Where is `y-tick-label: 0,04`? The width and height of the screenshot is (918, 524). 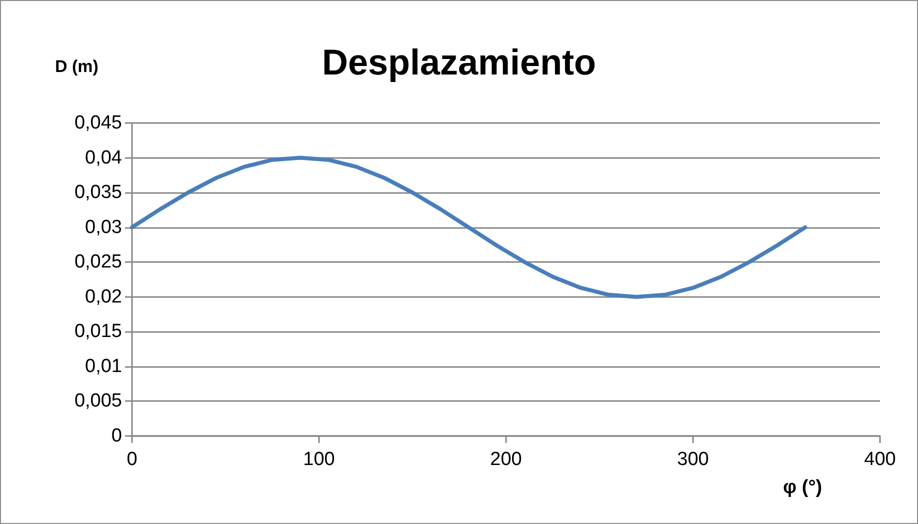 y-tick-label: 0,04 is located at coordinates (103, 157).